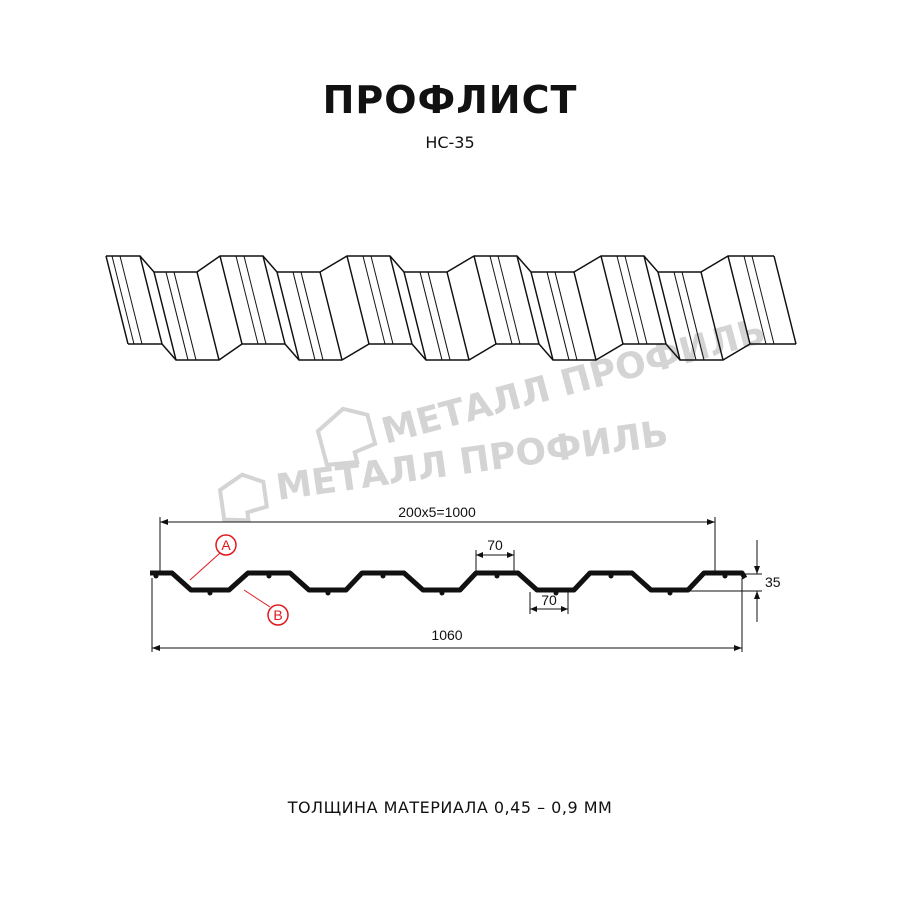 The height and width of the screenshot is (900, 900). I want to click on sheet-bottom-edge, so click(462, 352).